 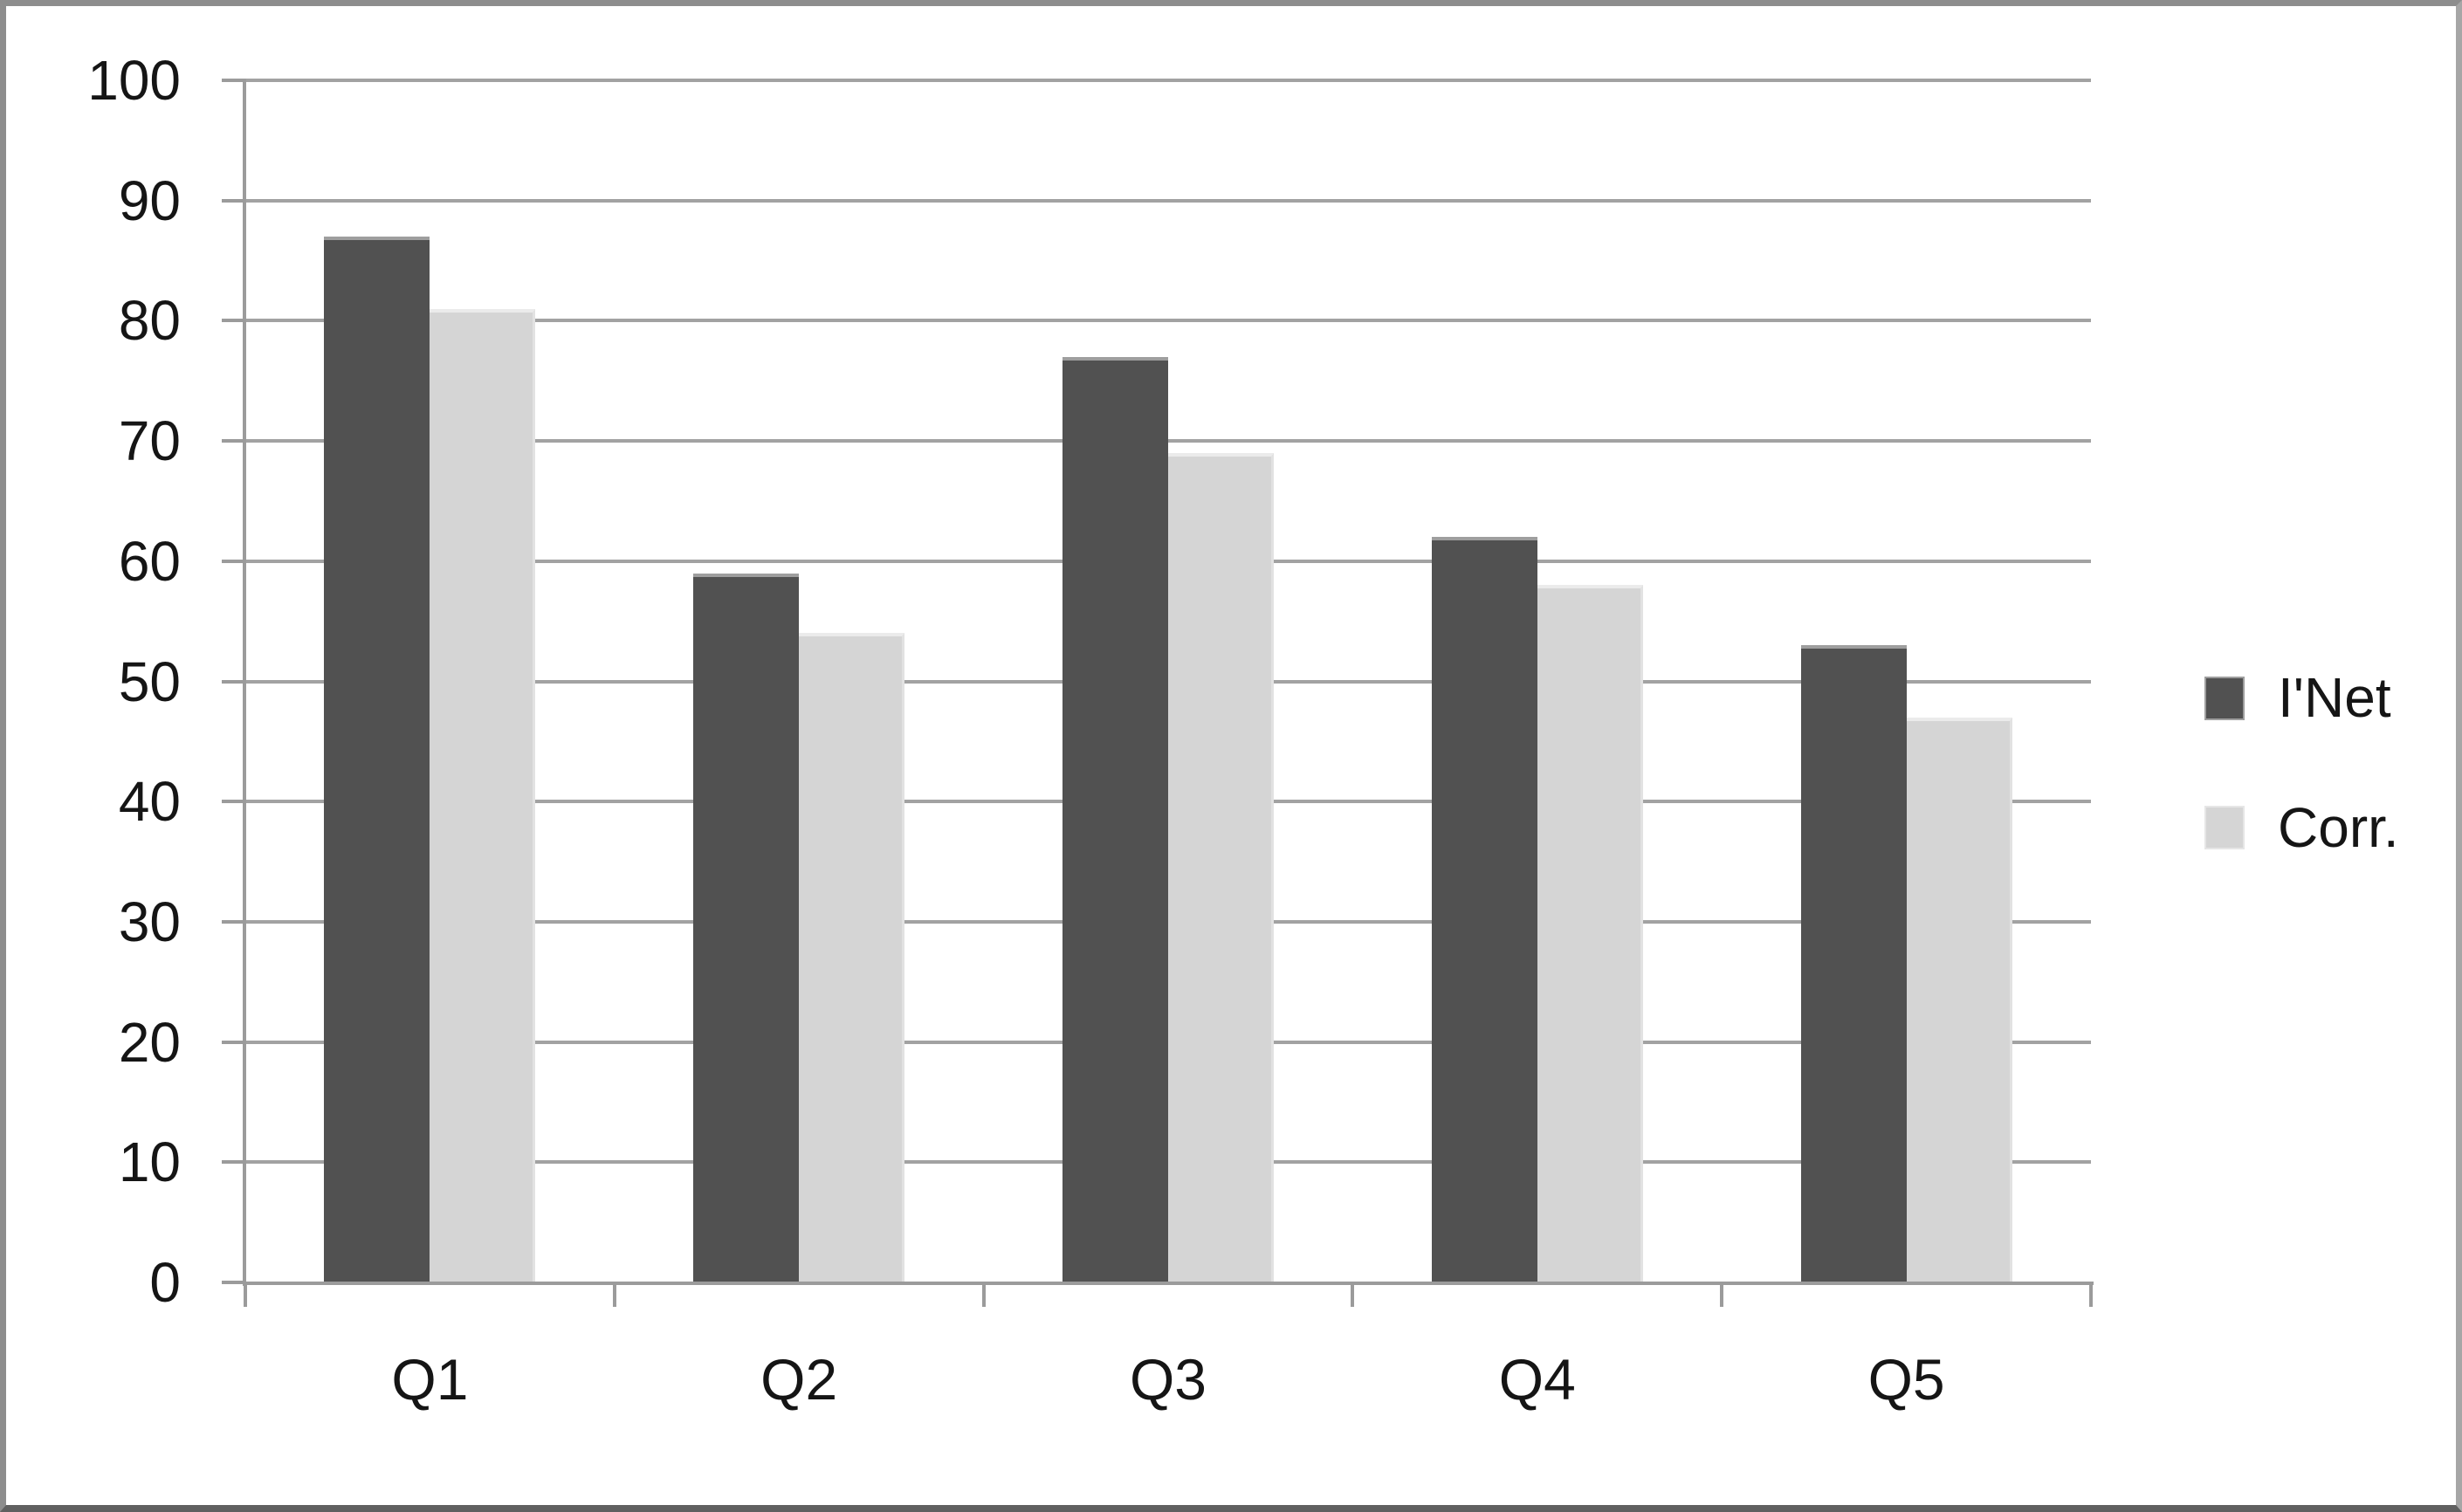 I want to click on bar-corr-q4, so click(x=1590, y=933).